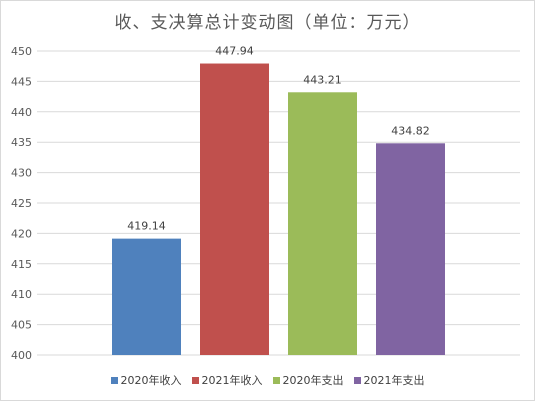  Describe the element at coordinates (232, 380) in the screenshot. I see `legend-label: 2021年收入` at that location.